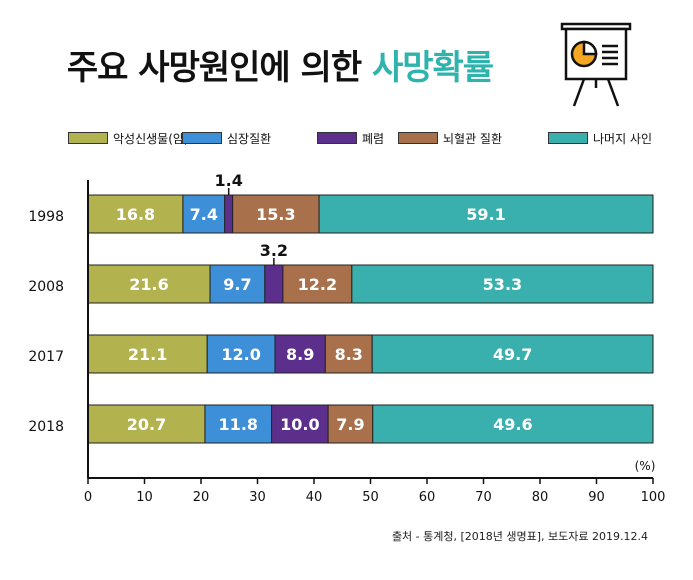 This screenshot has width=693, height=580. What do you see at coordinates (653, 497) in the screenshot?
I see `x-tick-label: 100` at bounding box center [653, 497].